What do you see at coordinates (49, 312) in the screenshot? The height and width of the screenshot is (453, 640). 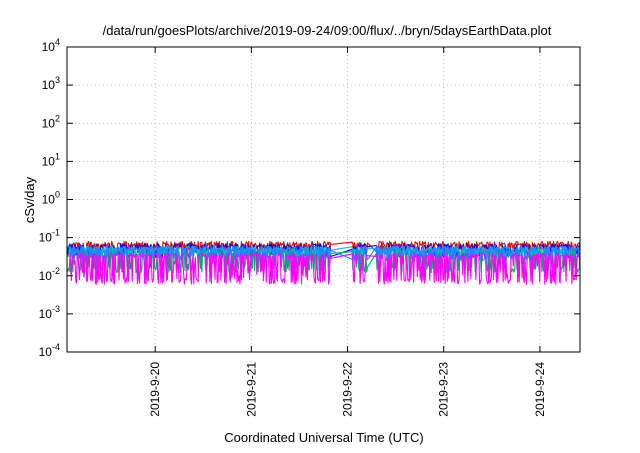 I see `y-tick-label: 10⁻³` at bounding box center [49, 312].